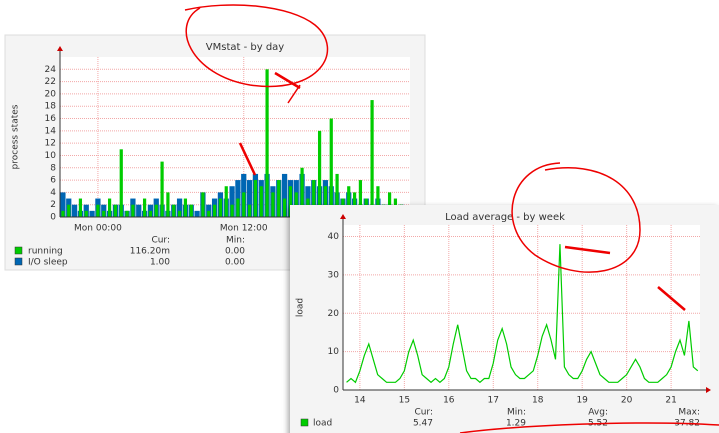  What do you see at coordinates (689, 413) in the screenshot?
I see `legend-header: Max:` at bounding box center [689, 413].